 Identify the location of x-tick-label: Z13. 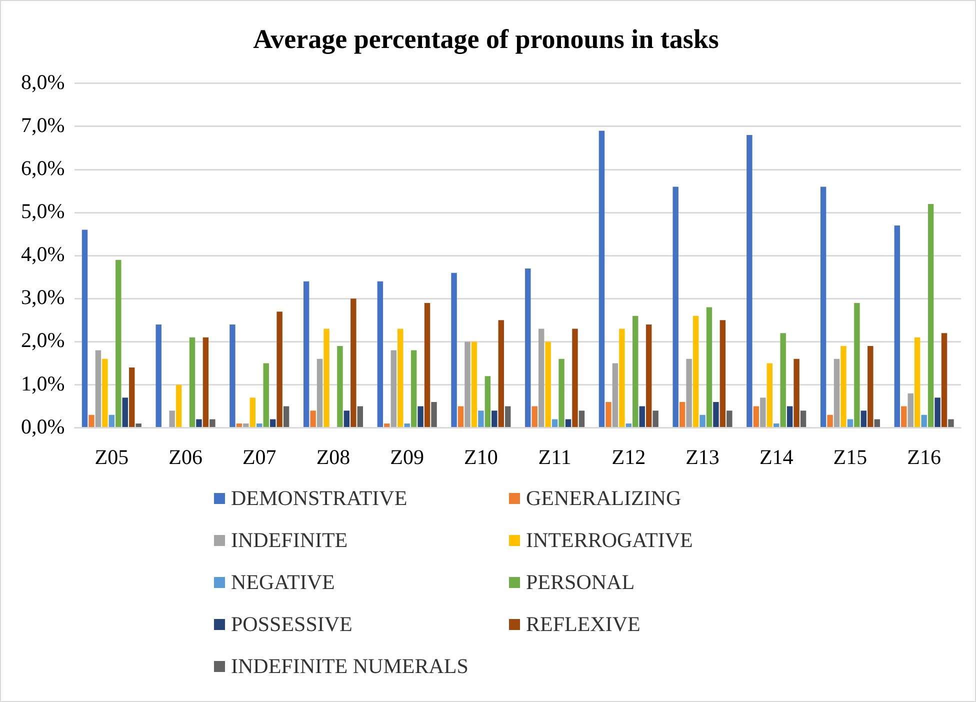
(703, 456).